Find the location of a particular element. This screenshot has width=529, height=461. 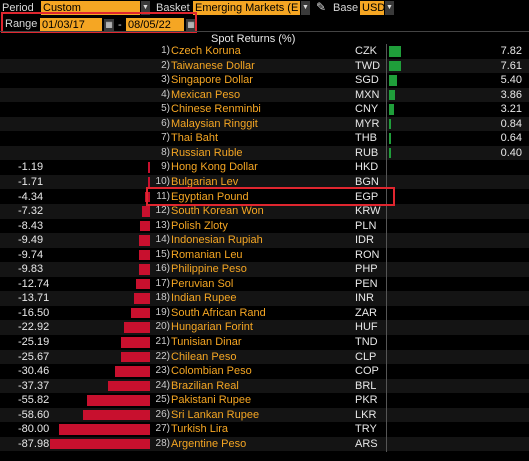

range-start-input: 01/03/17 is located at coordinates (71, 25).